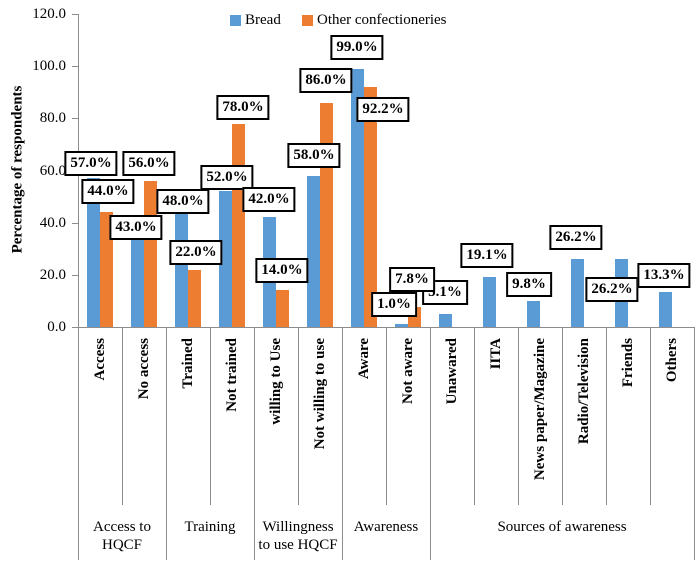 This screenshot has width=700, height=570. What do you see at coordinates (386, 527) in the screenshot?
I see `axis-group-label: Awareness` at bounding box center [386, 527].